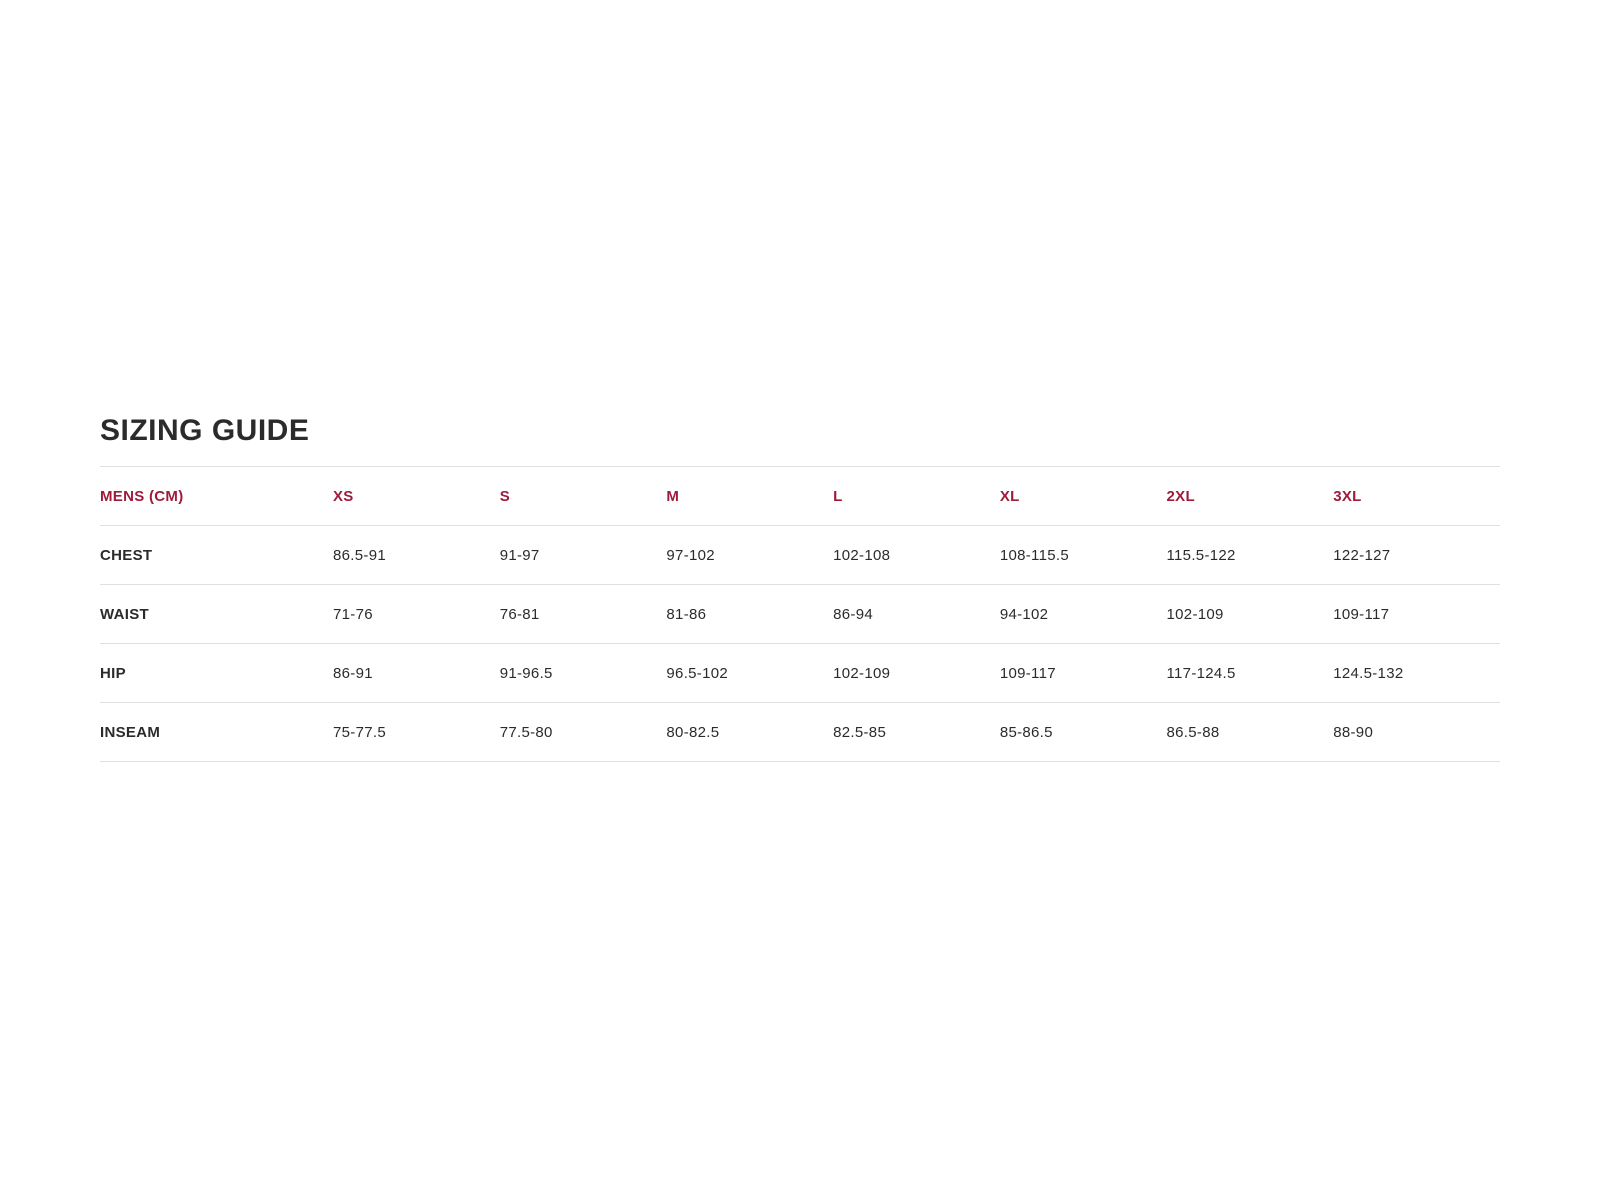 The width and height of the screenshot is (1600, 1200). I want to click on column-header-mens-cm: MENS (CM), so click(142, 496).